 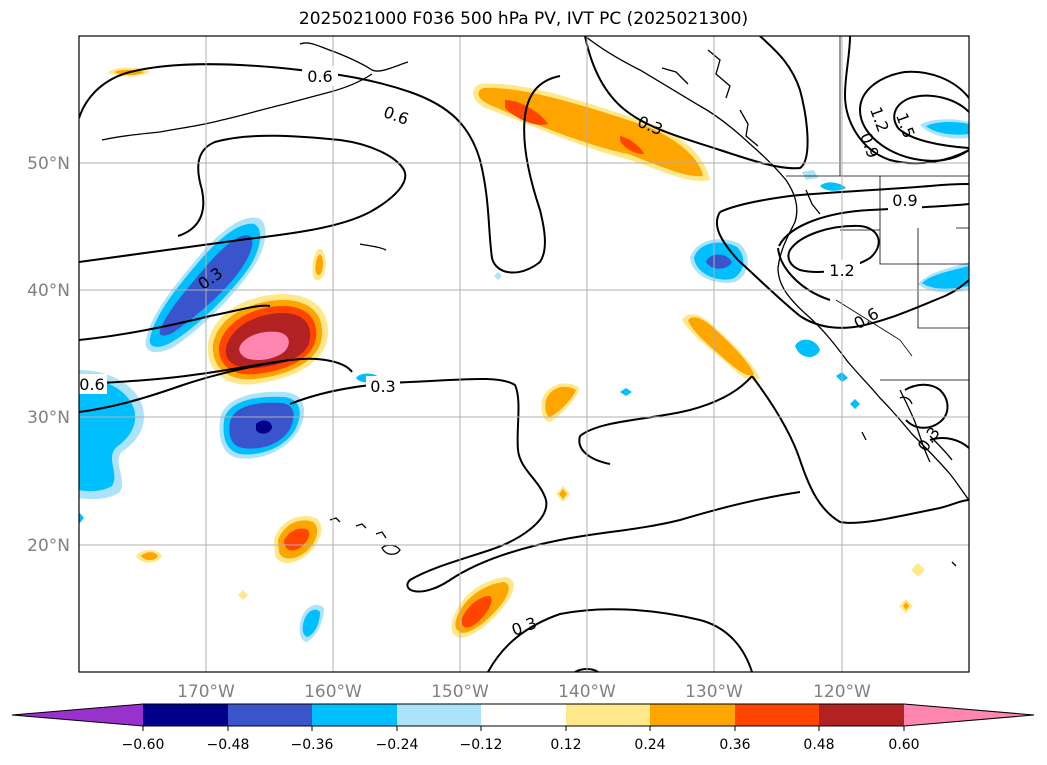 I want to click on colorbar-tick-label: 0.24, so click(x=649, y=745).